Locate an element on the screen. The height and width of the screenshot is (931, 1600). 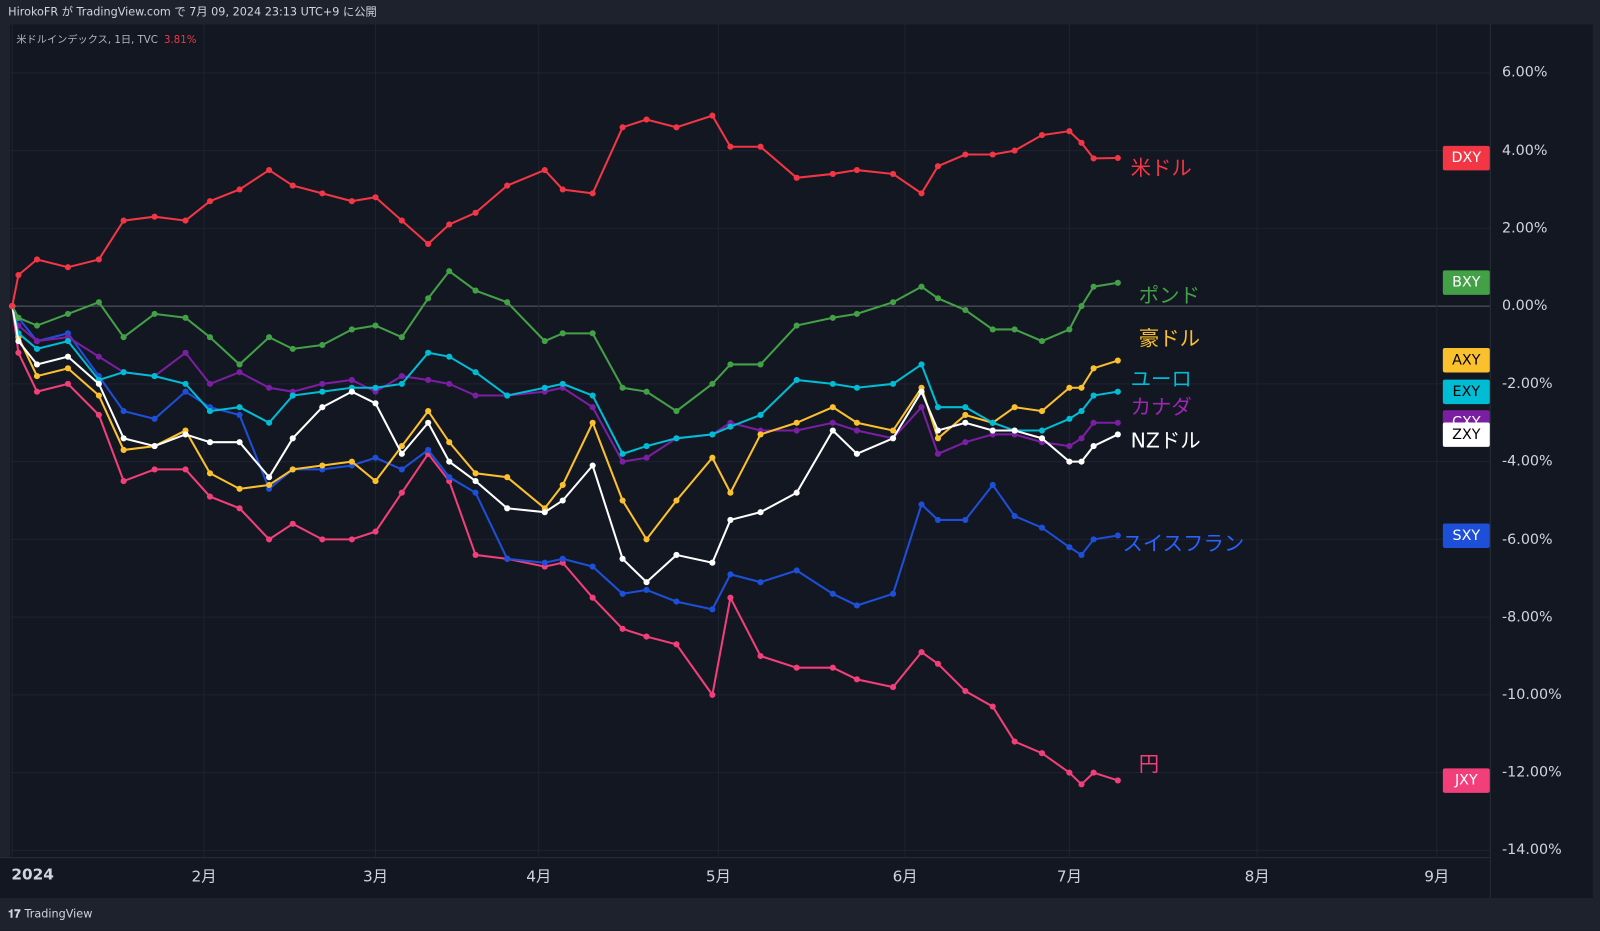
x-tick-label: 2月 is located at coordinates (204, 876).